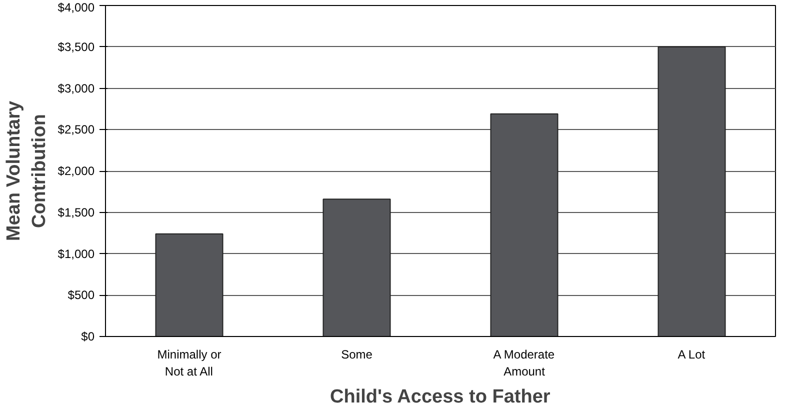 The image size is (794, 417). I want to click on y-tick-label: $1,000, so click(76, 253).